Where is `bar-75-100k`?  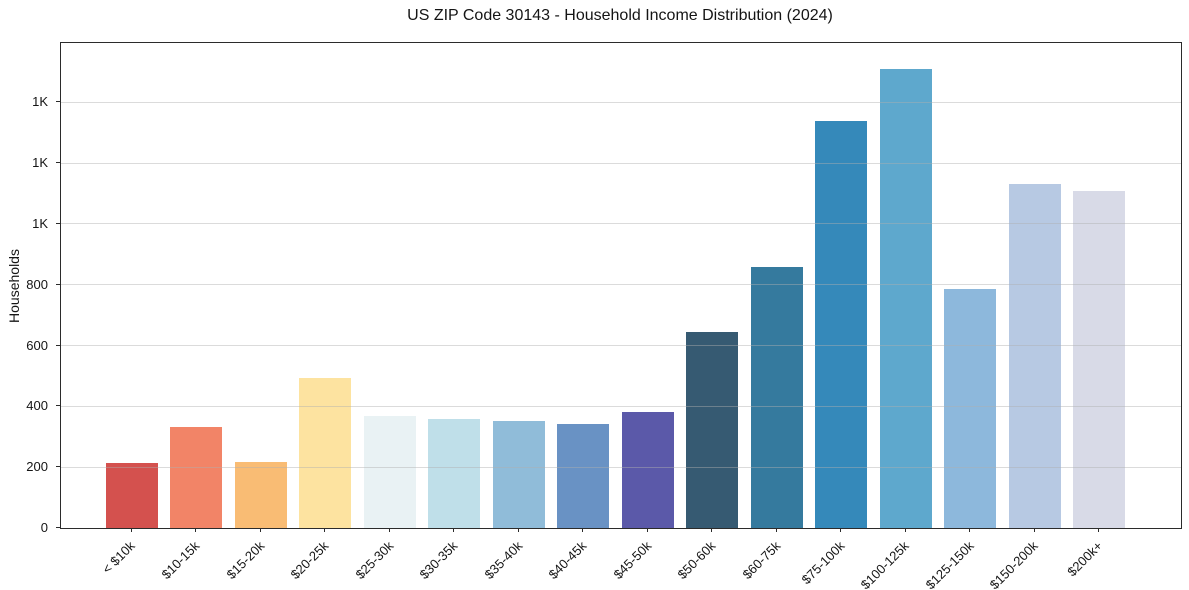 bar-75-100k is located at coordinates (841, 324).